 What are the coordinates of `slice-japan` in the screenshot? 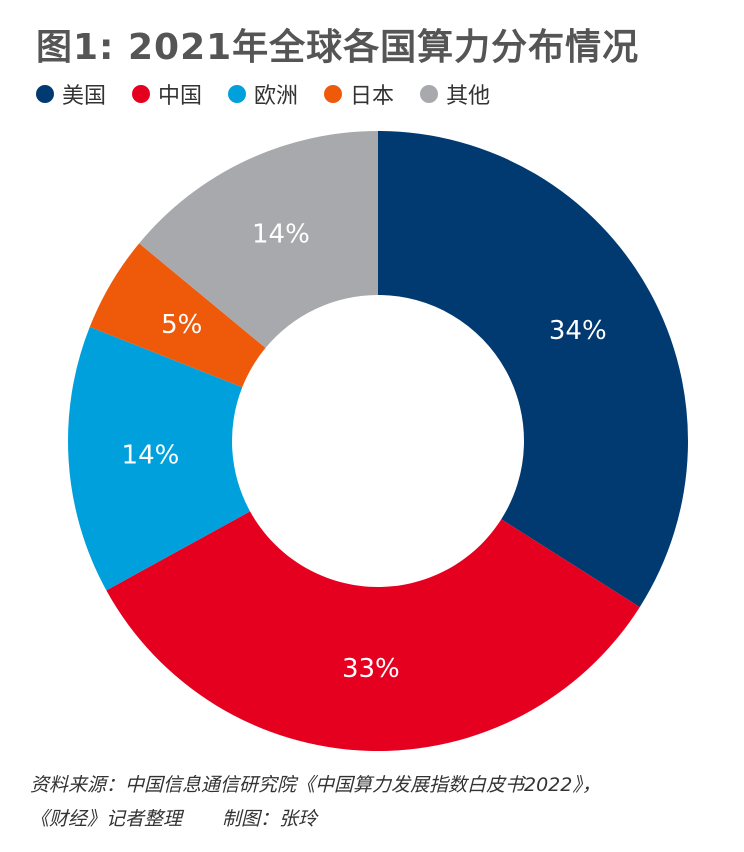 It's located at (177, 315).